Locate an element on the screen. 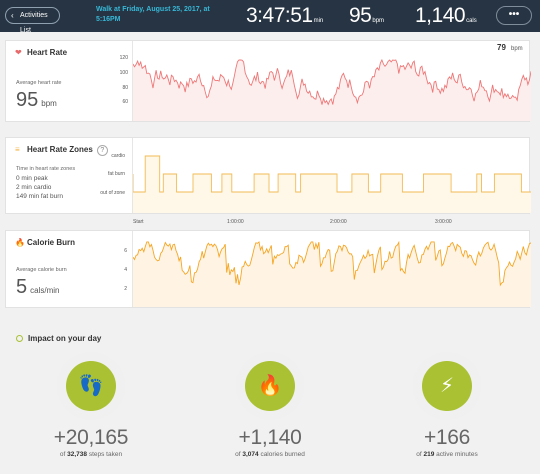 The height and width of the screenshot is (474, 540). more-options-button: ••• is located at coordinates (514, 15).